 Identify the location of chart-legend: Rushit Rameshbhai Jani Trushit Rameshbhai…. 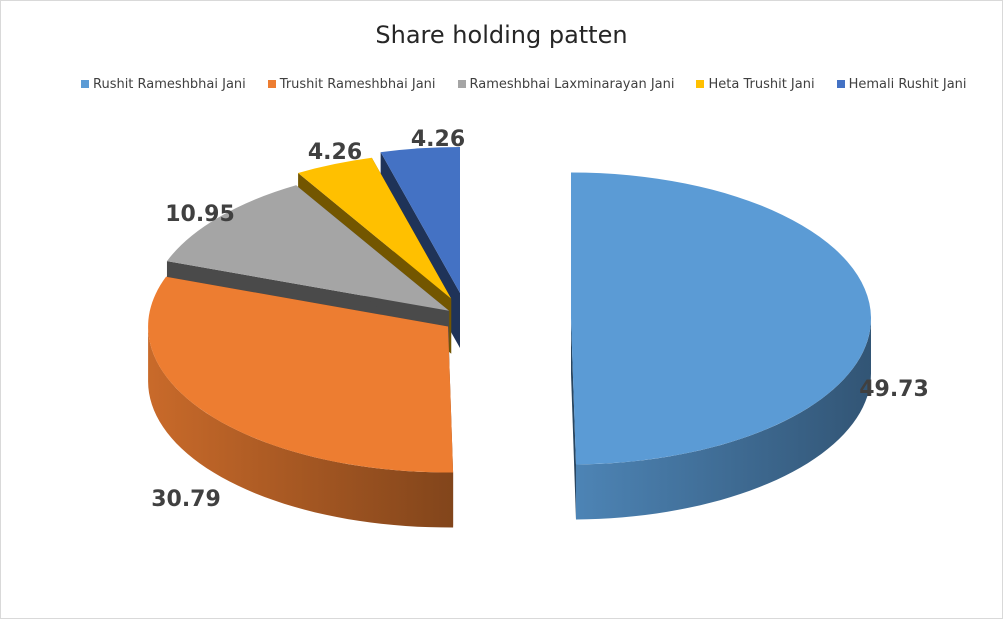
(535, 84).